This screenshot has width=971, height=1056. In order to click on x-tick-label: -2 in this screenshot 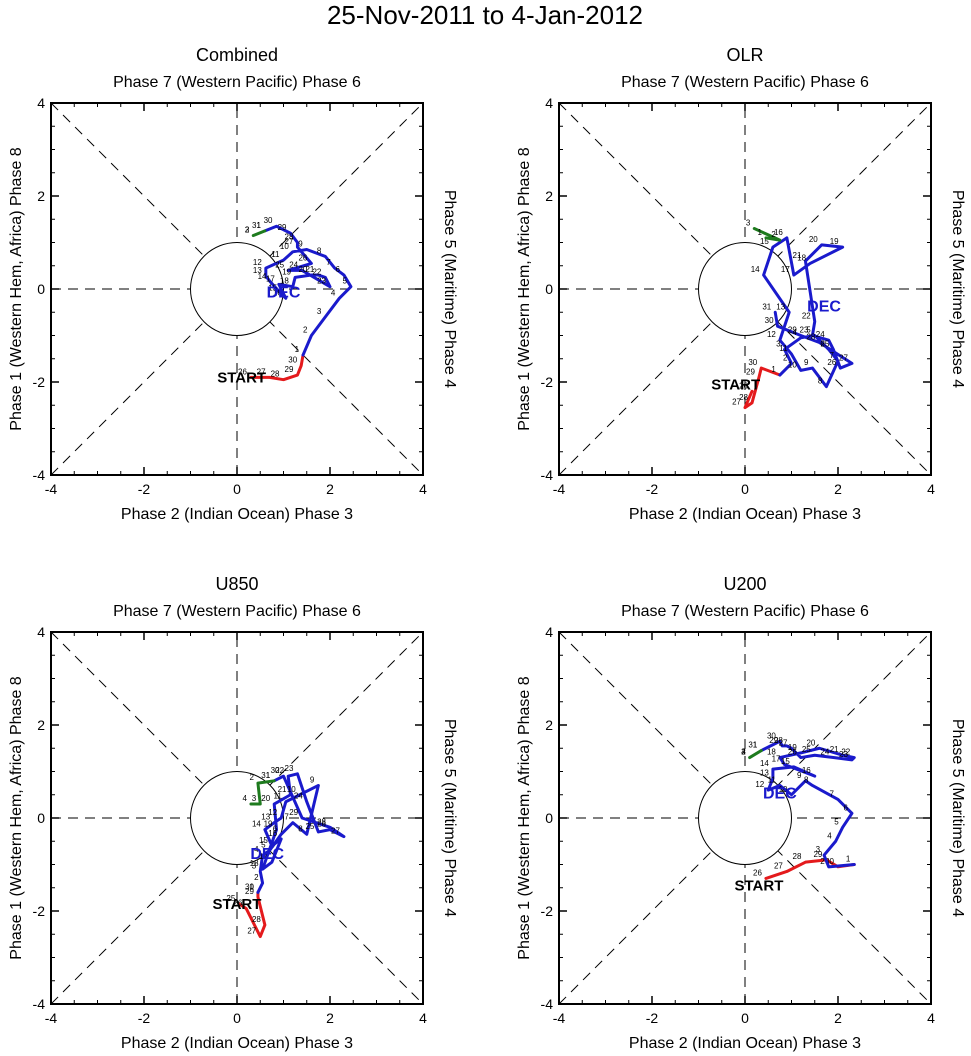, I will do `click(652, 1018)`.